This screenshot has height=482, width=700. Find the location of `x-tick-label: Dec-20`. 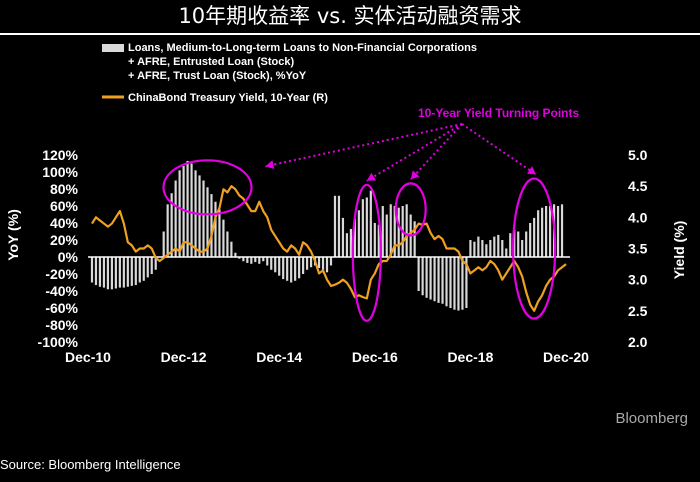

x-tick-label: Dec-20 is located at coordinates (566, 357).